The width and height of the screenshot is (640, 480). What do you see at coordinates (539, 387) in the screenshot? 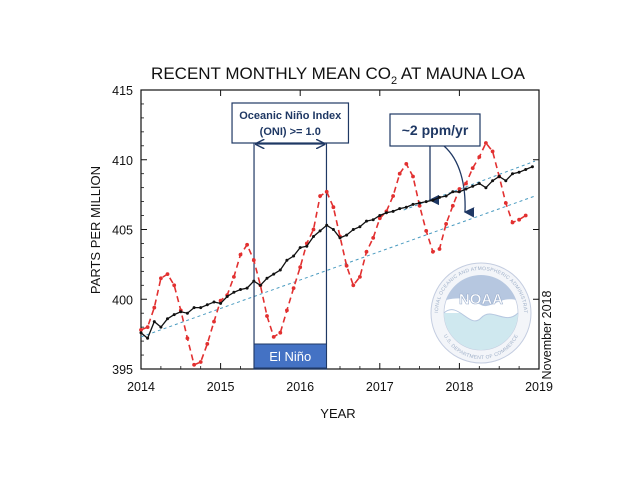
I see `x-tick-label: 2019` at bounding box center [539, 387].